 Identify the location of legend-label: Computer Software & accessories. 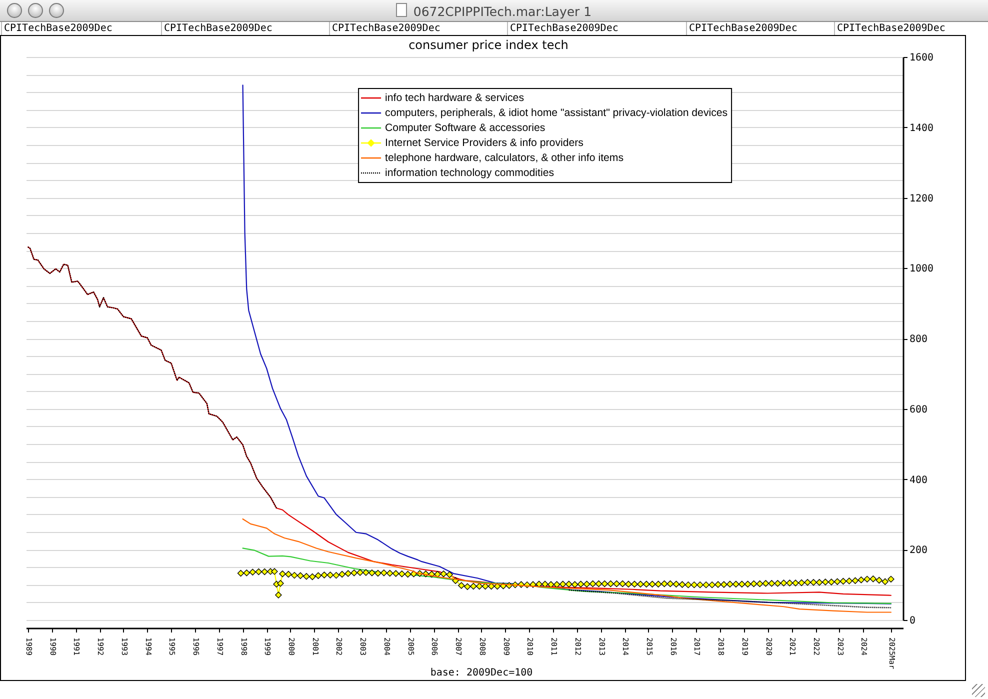
(465, 128).